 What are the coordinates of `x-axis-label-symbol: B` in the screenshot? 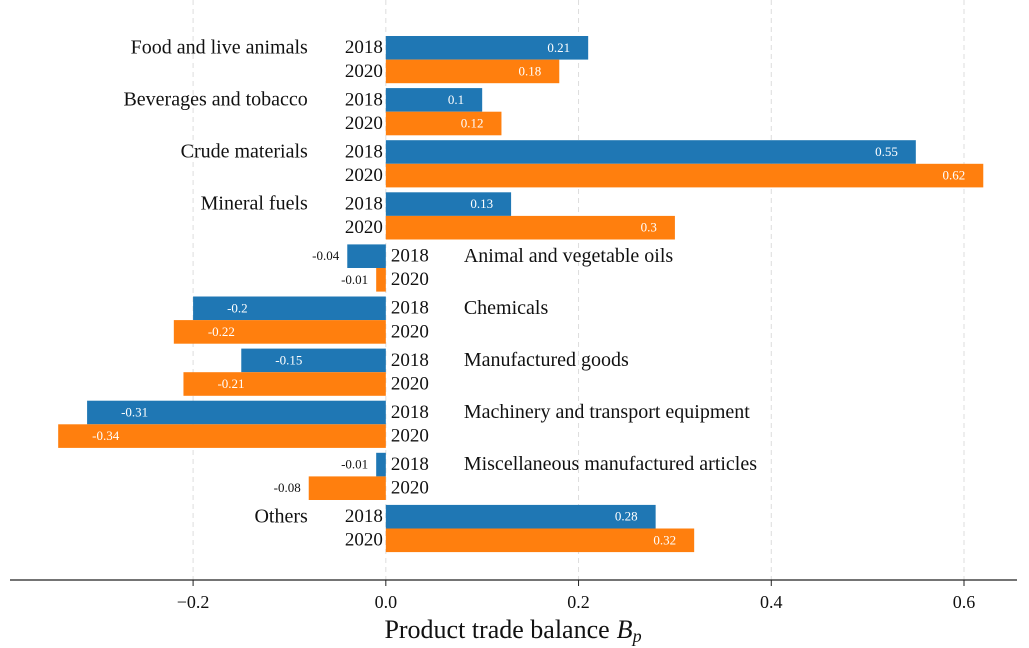 It's located at (625, 629).